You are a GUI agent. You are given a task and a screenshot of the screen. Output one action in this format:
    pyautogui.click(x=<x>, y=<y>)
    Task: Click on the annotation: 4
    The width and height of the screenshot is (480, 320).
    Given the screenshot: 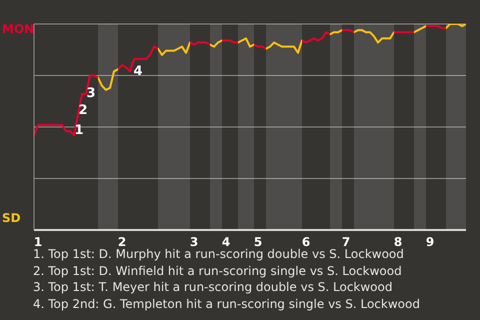 What is the action you would take?
    pyautogui.click(x=138, y=72)
    